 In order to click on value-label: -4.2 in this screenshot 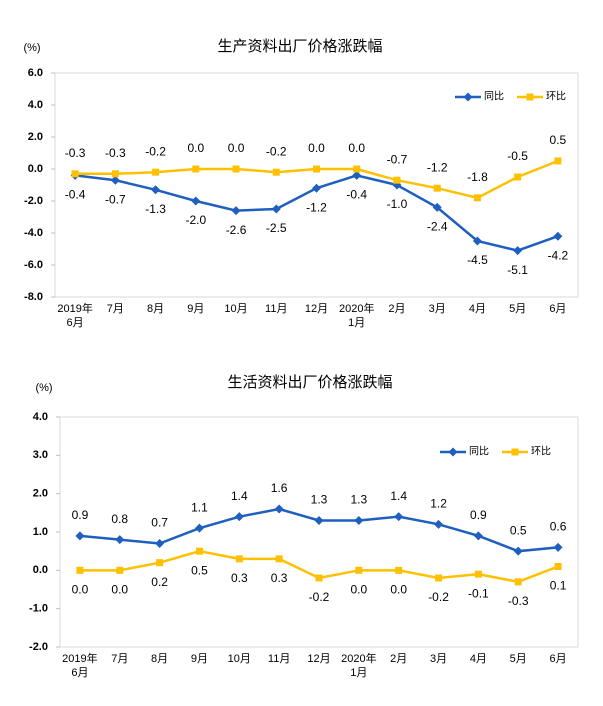, I will do `click(558, 255)`.